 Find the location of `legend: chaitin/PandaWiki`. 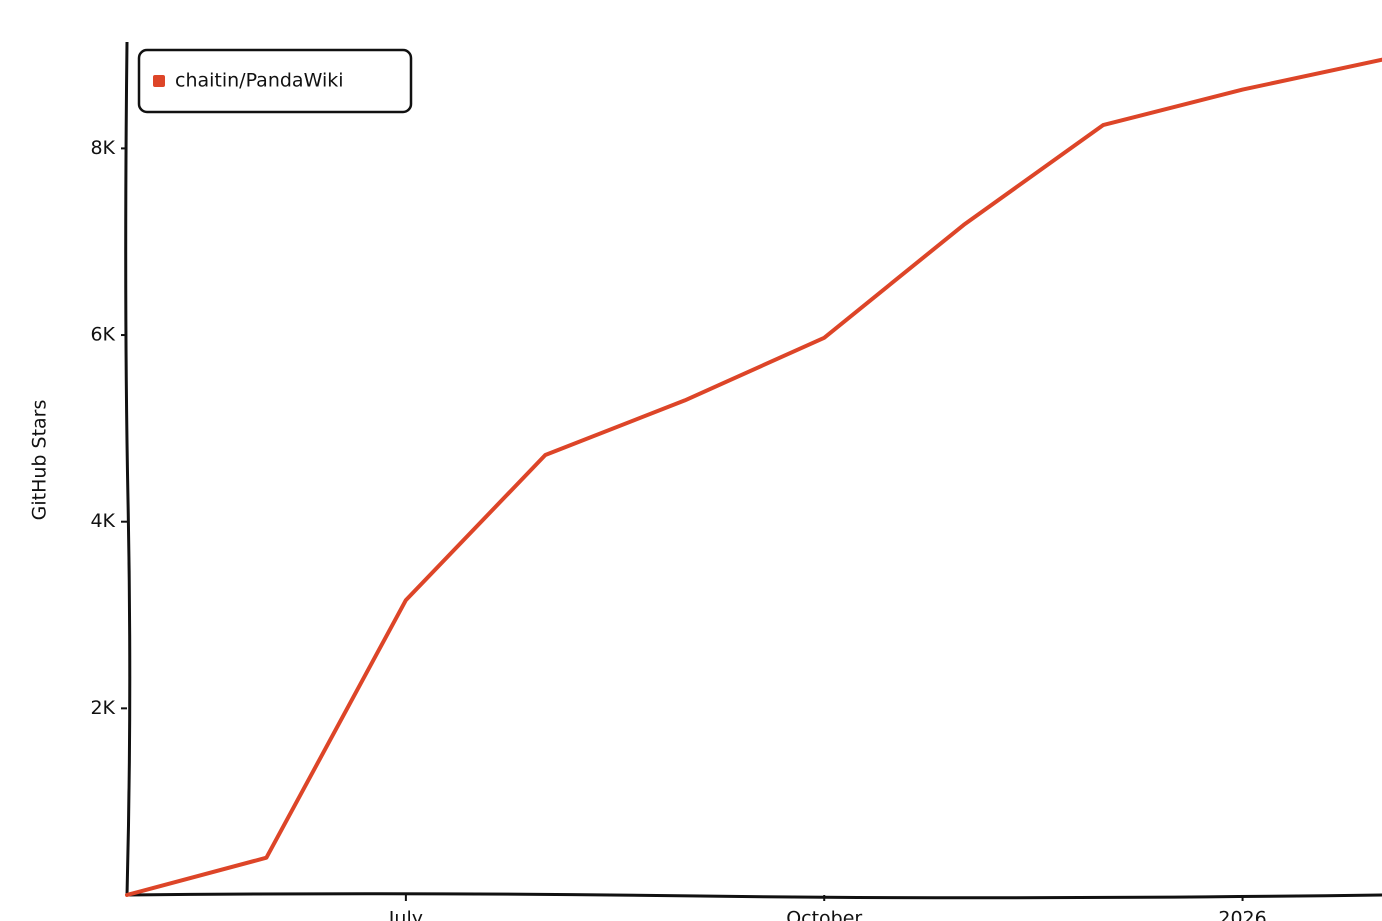

legend: chaitin/PandaWiki is located at coordinates (275, 81).